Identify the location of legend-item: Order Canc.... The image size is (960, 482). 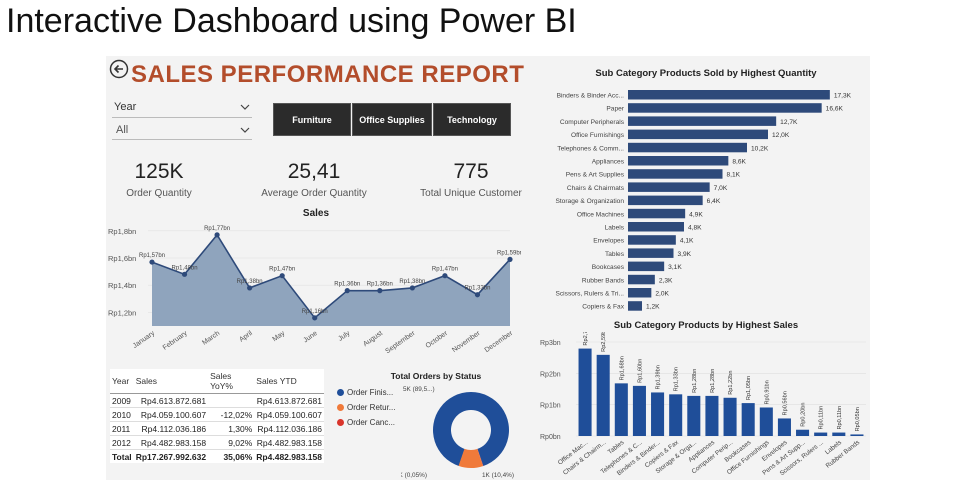
(366, 422).